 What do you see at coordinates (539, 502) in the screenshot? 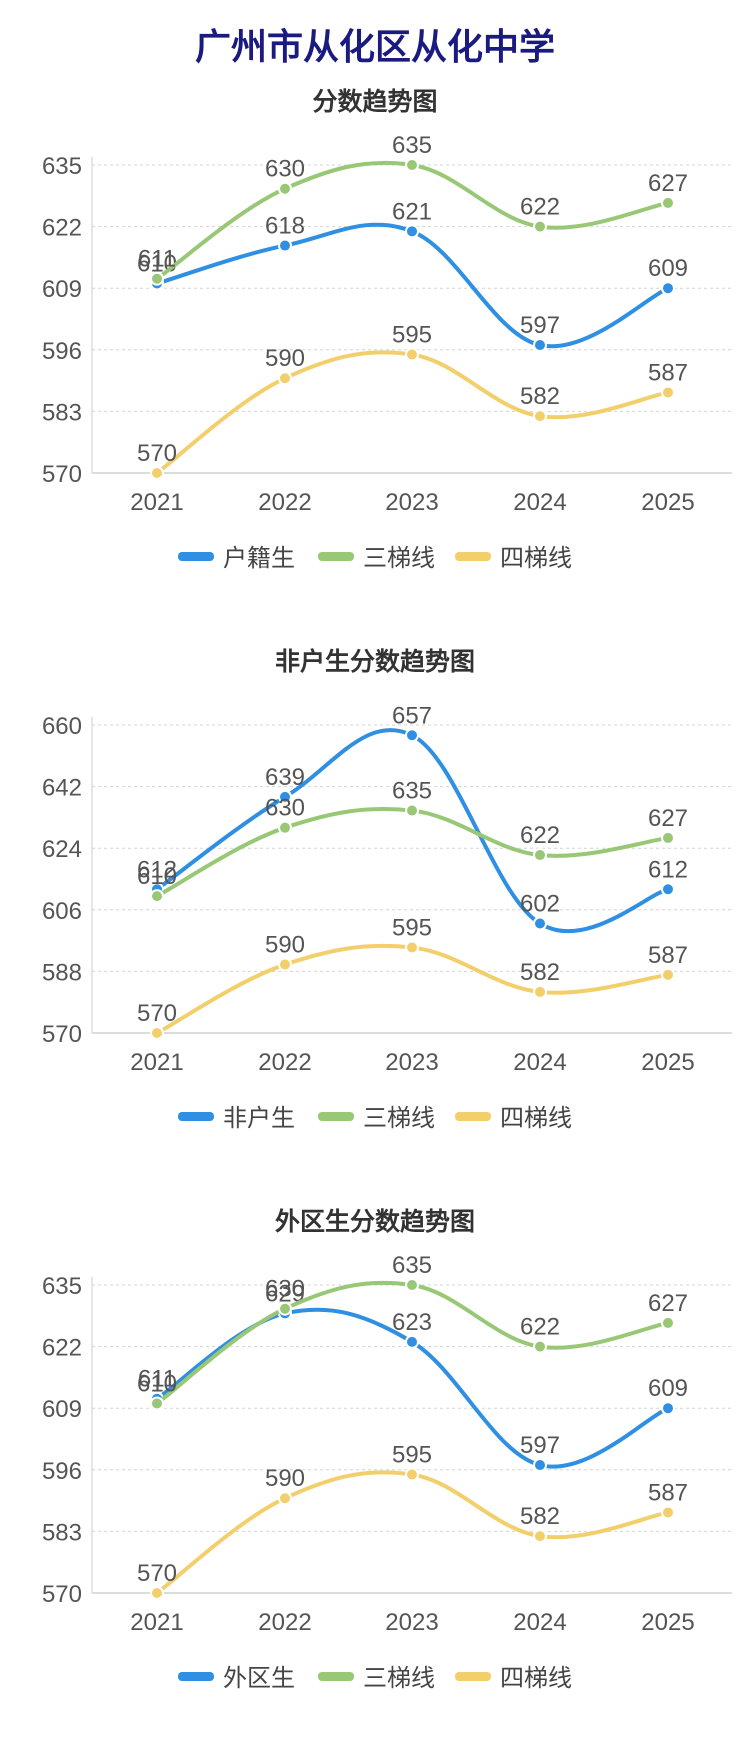
I see `x-tick-label: 2024` at bounding box center [539, 502].